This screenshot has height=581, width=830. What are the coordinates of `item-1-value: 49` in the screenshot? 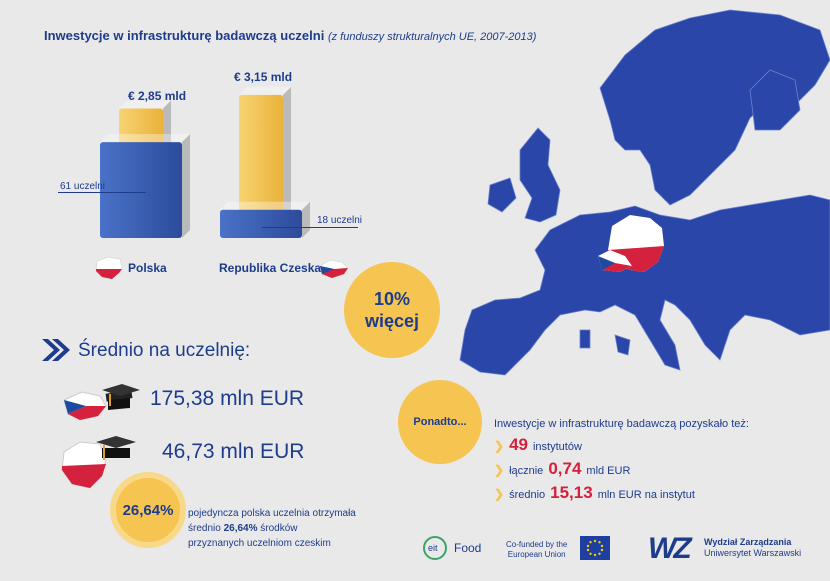 It's located at (518, 444).